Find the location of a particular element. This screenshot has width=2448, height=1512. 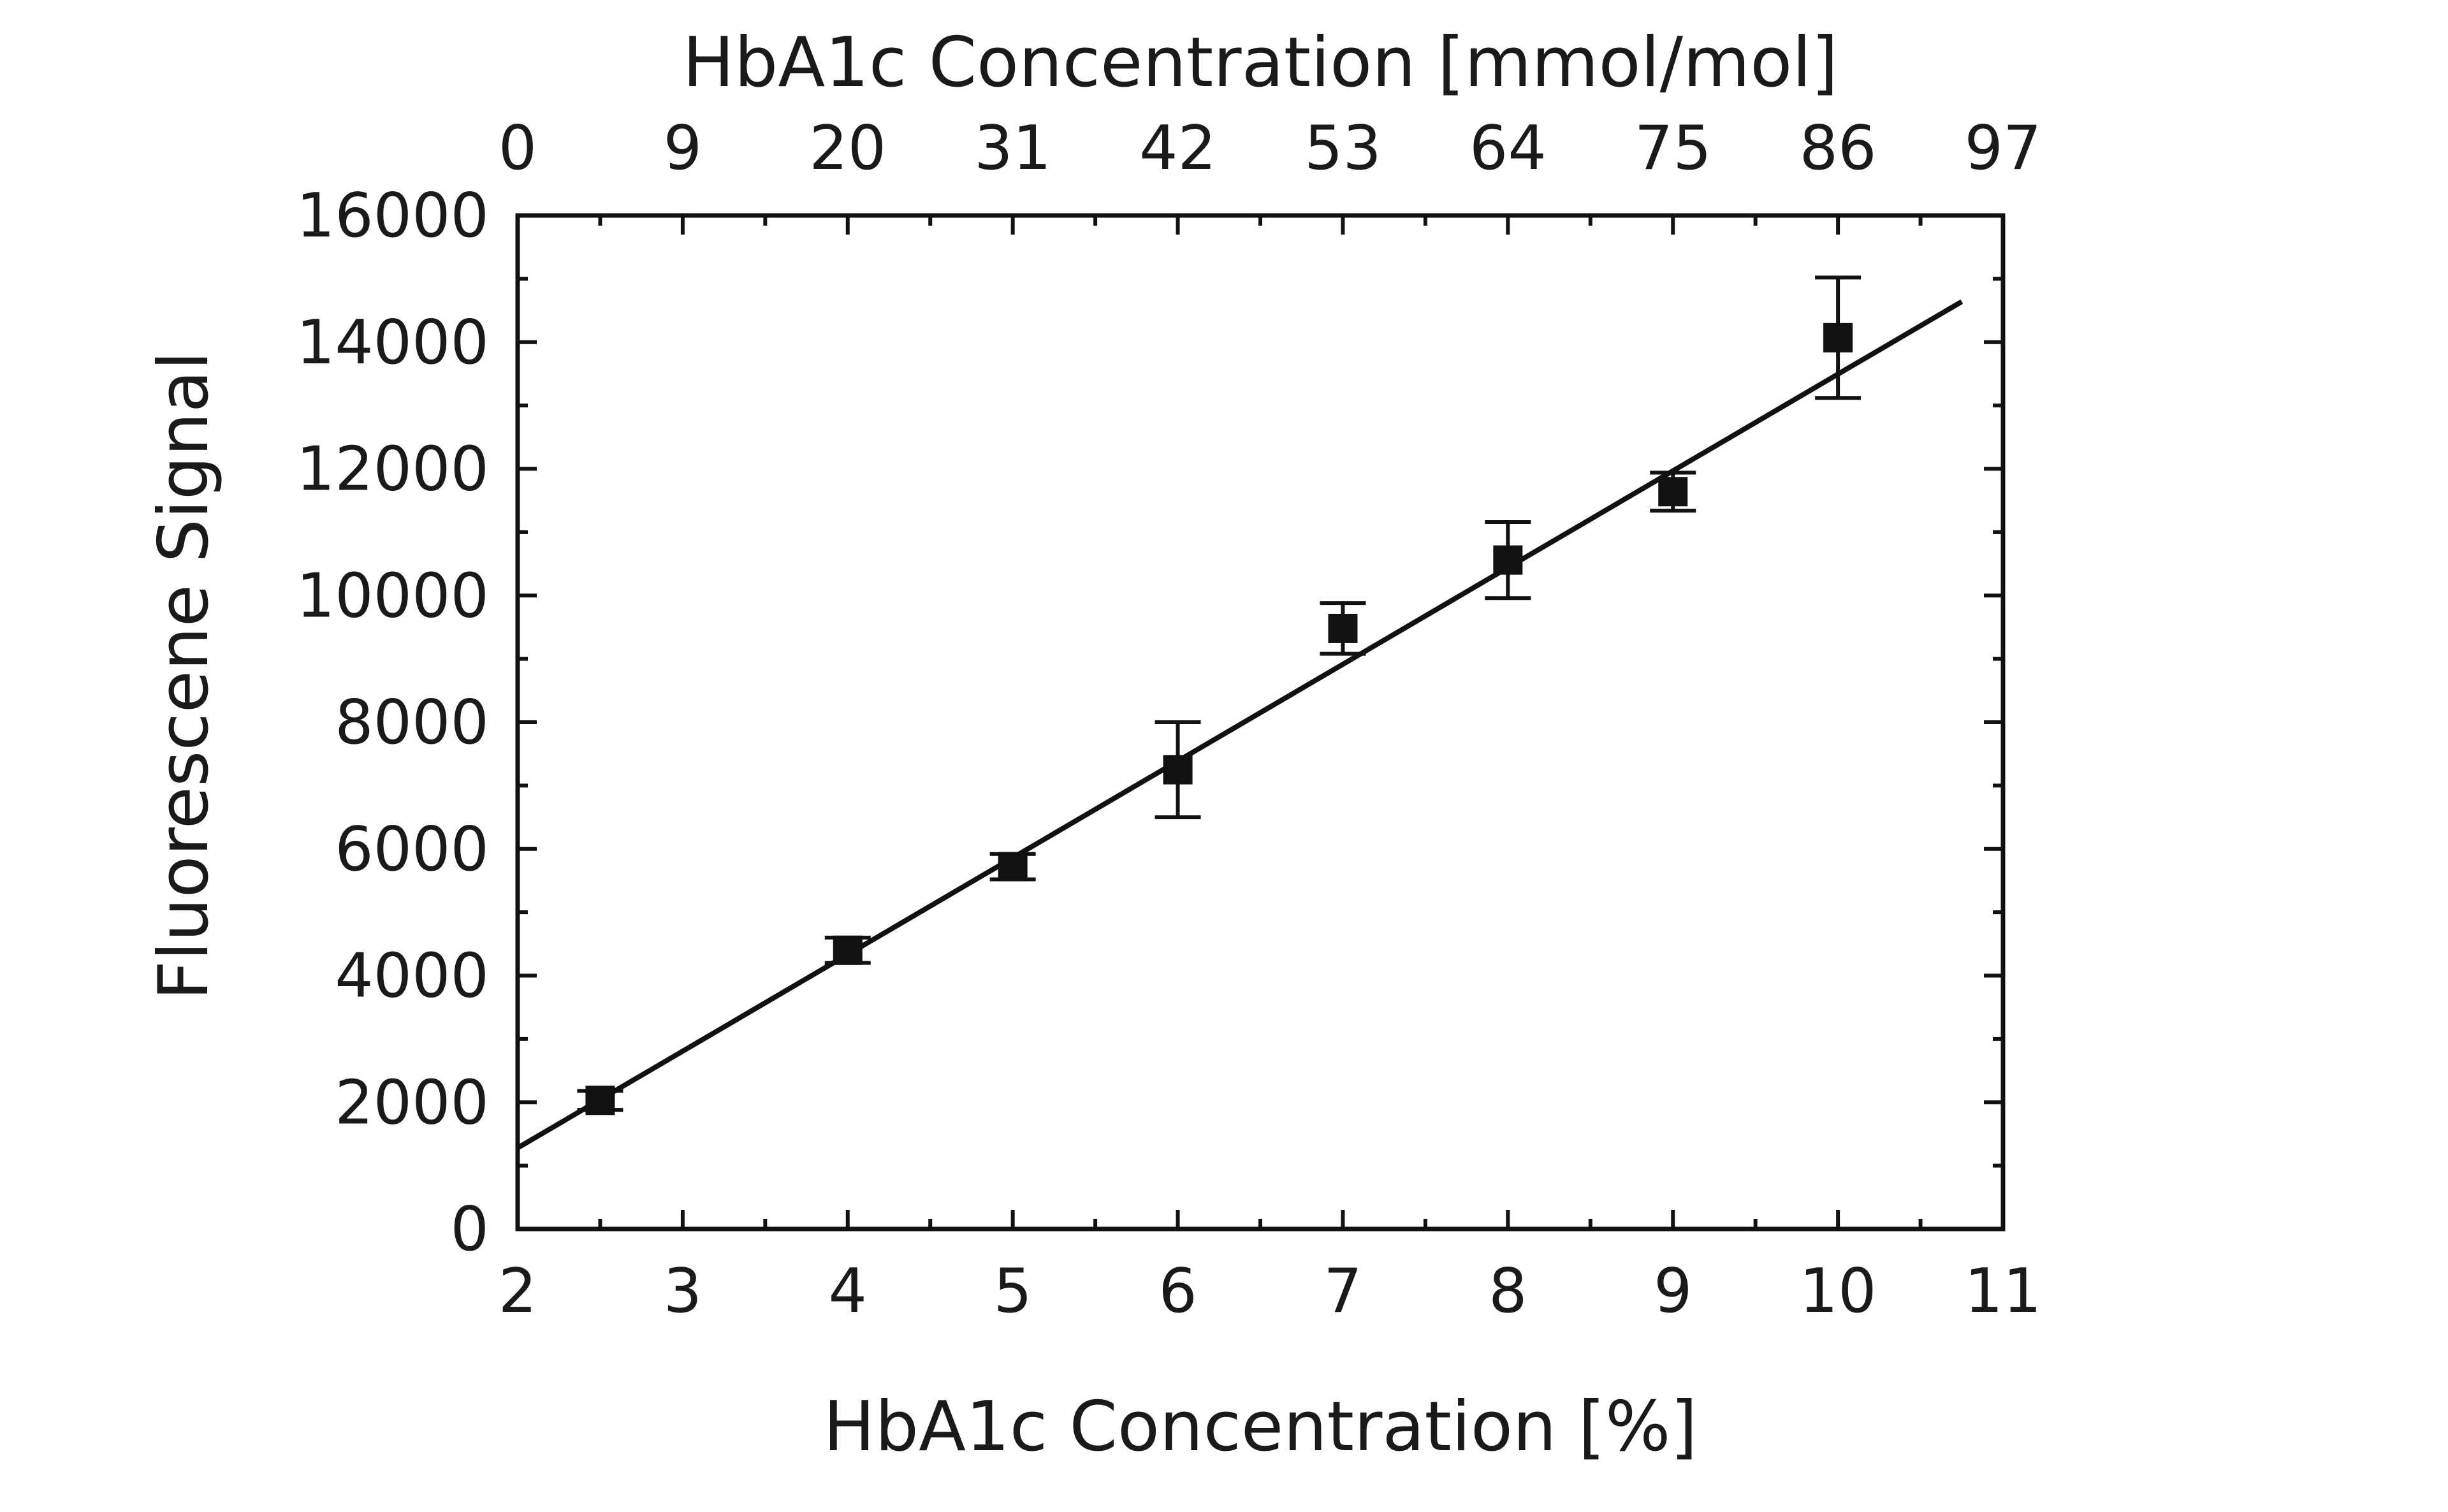

x-top-tick-label: 97 is located at coordinates (2003, 148).